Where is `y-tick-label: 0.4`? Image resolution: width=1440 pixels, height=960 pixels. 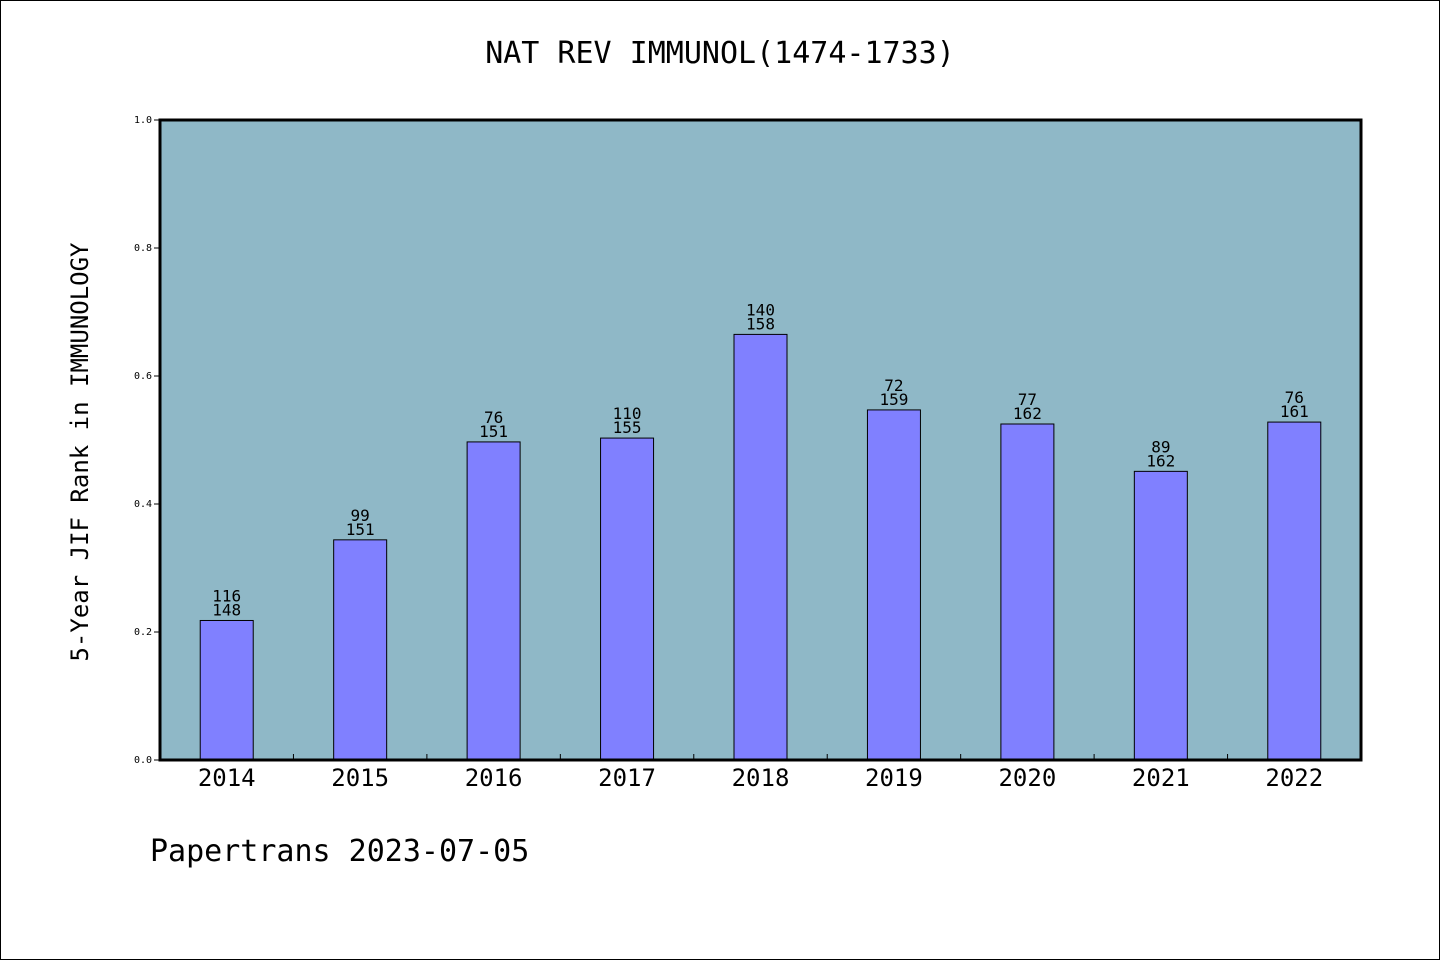
y-tick-label: 0.4 is located at coordinates (143, 504).